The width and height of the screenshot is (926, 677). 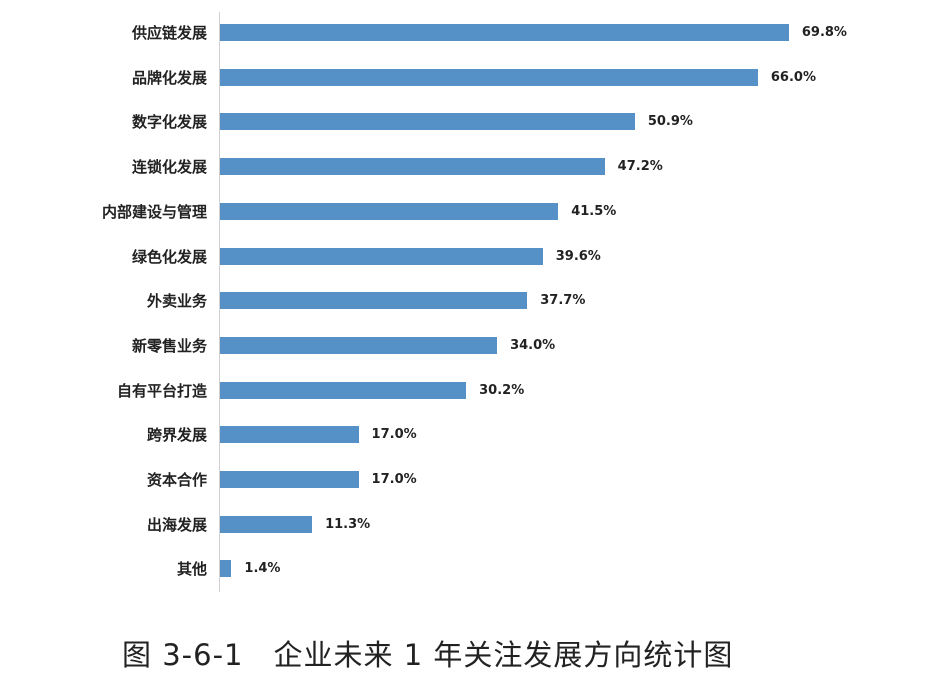 I want to click on category-label: 数字化发展, so click(x=169, y=122).